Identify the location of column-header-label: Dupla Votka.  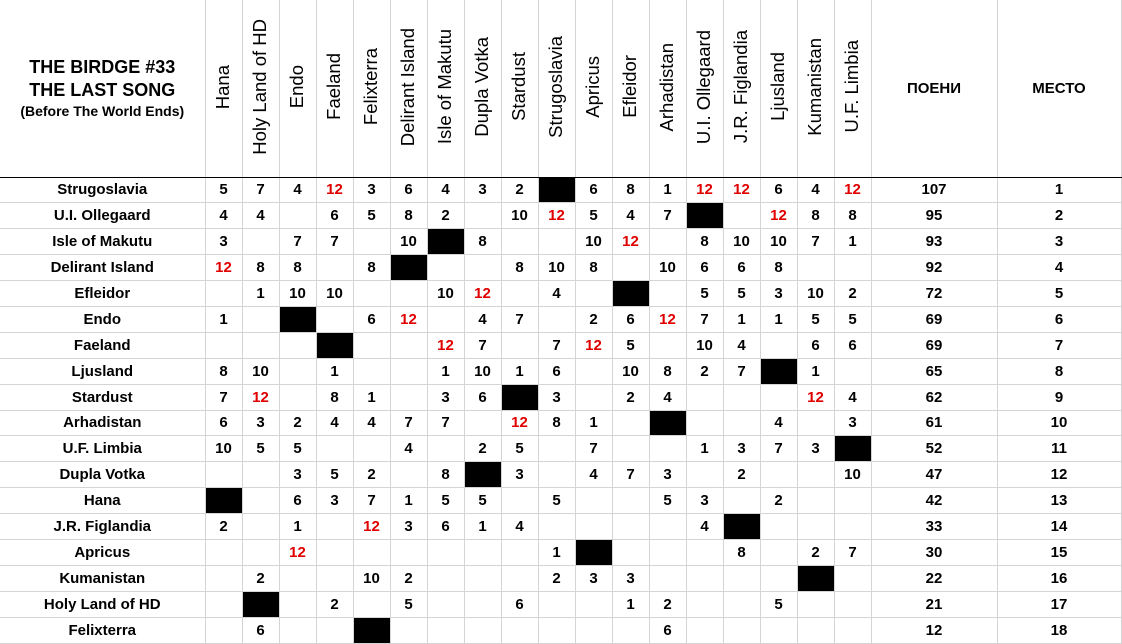
(482, 86).